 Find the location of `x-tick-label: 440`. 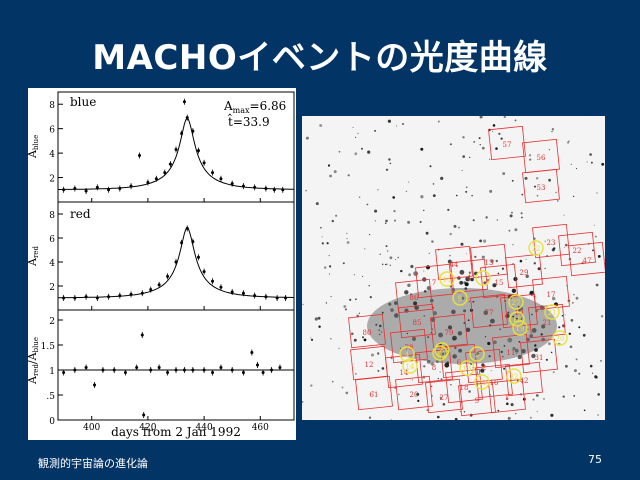

x-tick-label: 440 is located at coordinates (204, 428).